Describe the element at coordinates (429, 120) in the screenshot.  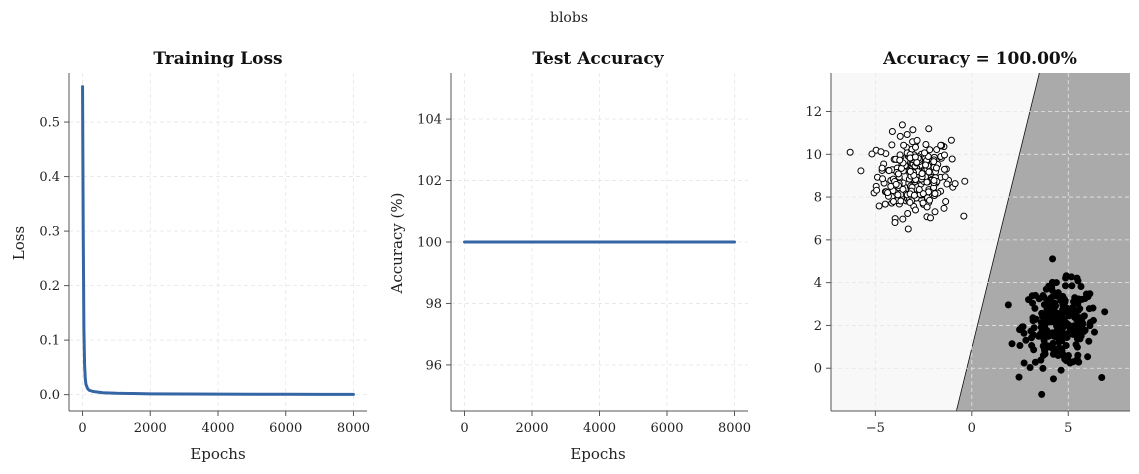
I see `y-tick-label: 104` at that location.